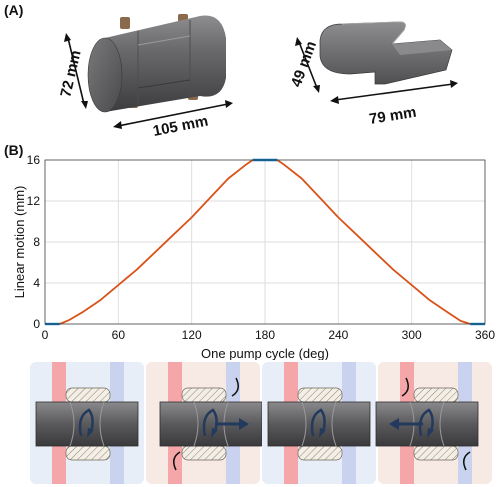 This screenshot has width=500, height=487. What do you see at coordinates (19, 242) in the screenshot?
I see `y-axis-title: Linear motion (mm)` at bounding box center [19, 242].